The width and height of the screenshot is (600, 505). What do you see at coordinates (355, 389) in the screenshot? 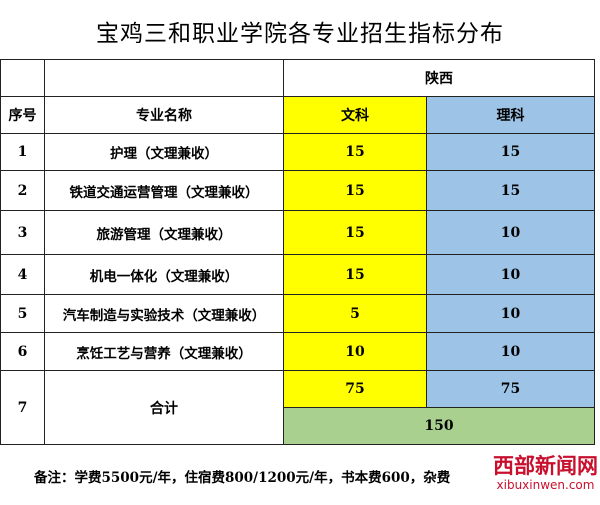
I see `total-arts: 75` at bounding box center [355, 389].